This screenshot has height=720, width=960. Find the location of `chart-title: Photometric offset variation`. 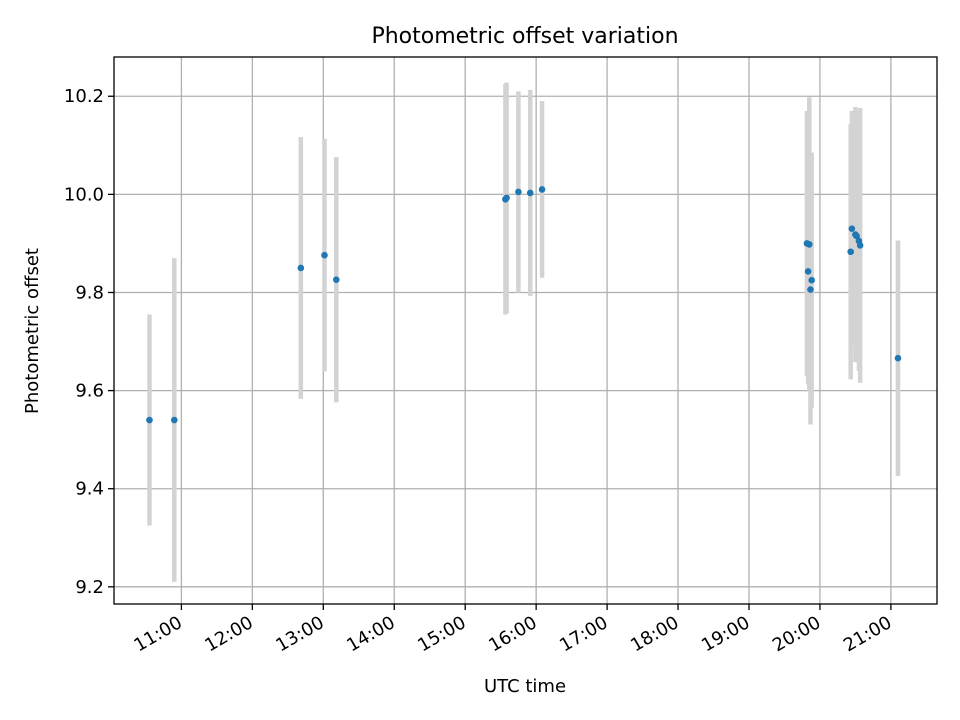

chart-title: Photometric offset variation is located at coordinates (524, 36).